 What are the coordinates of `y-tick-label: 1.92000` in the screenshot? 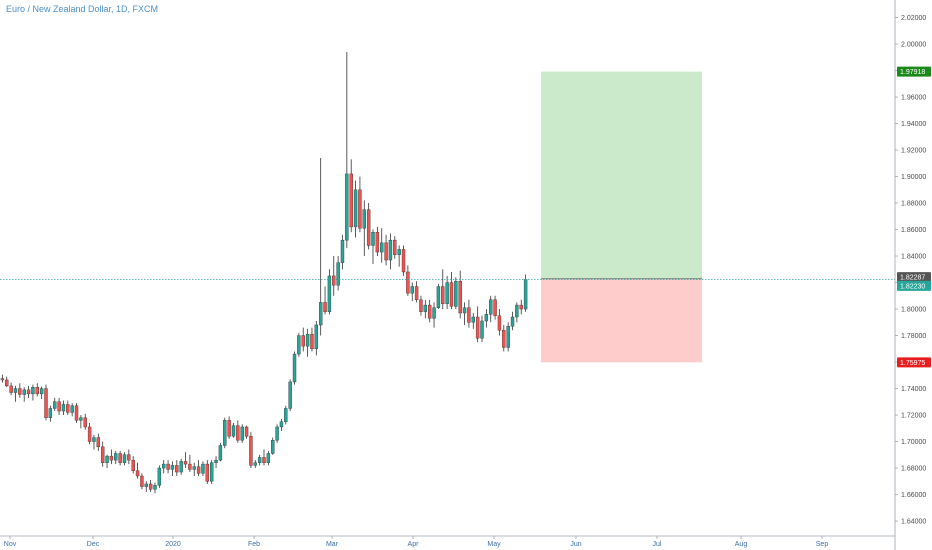 It's located at (913, 151).